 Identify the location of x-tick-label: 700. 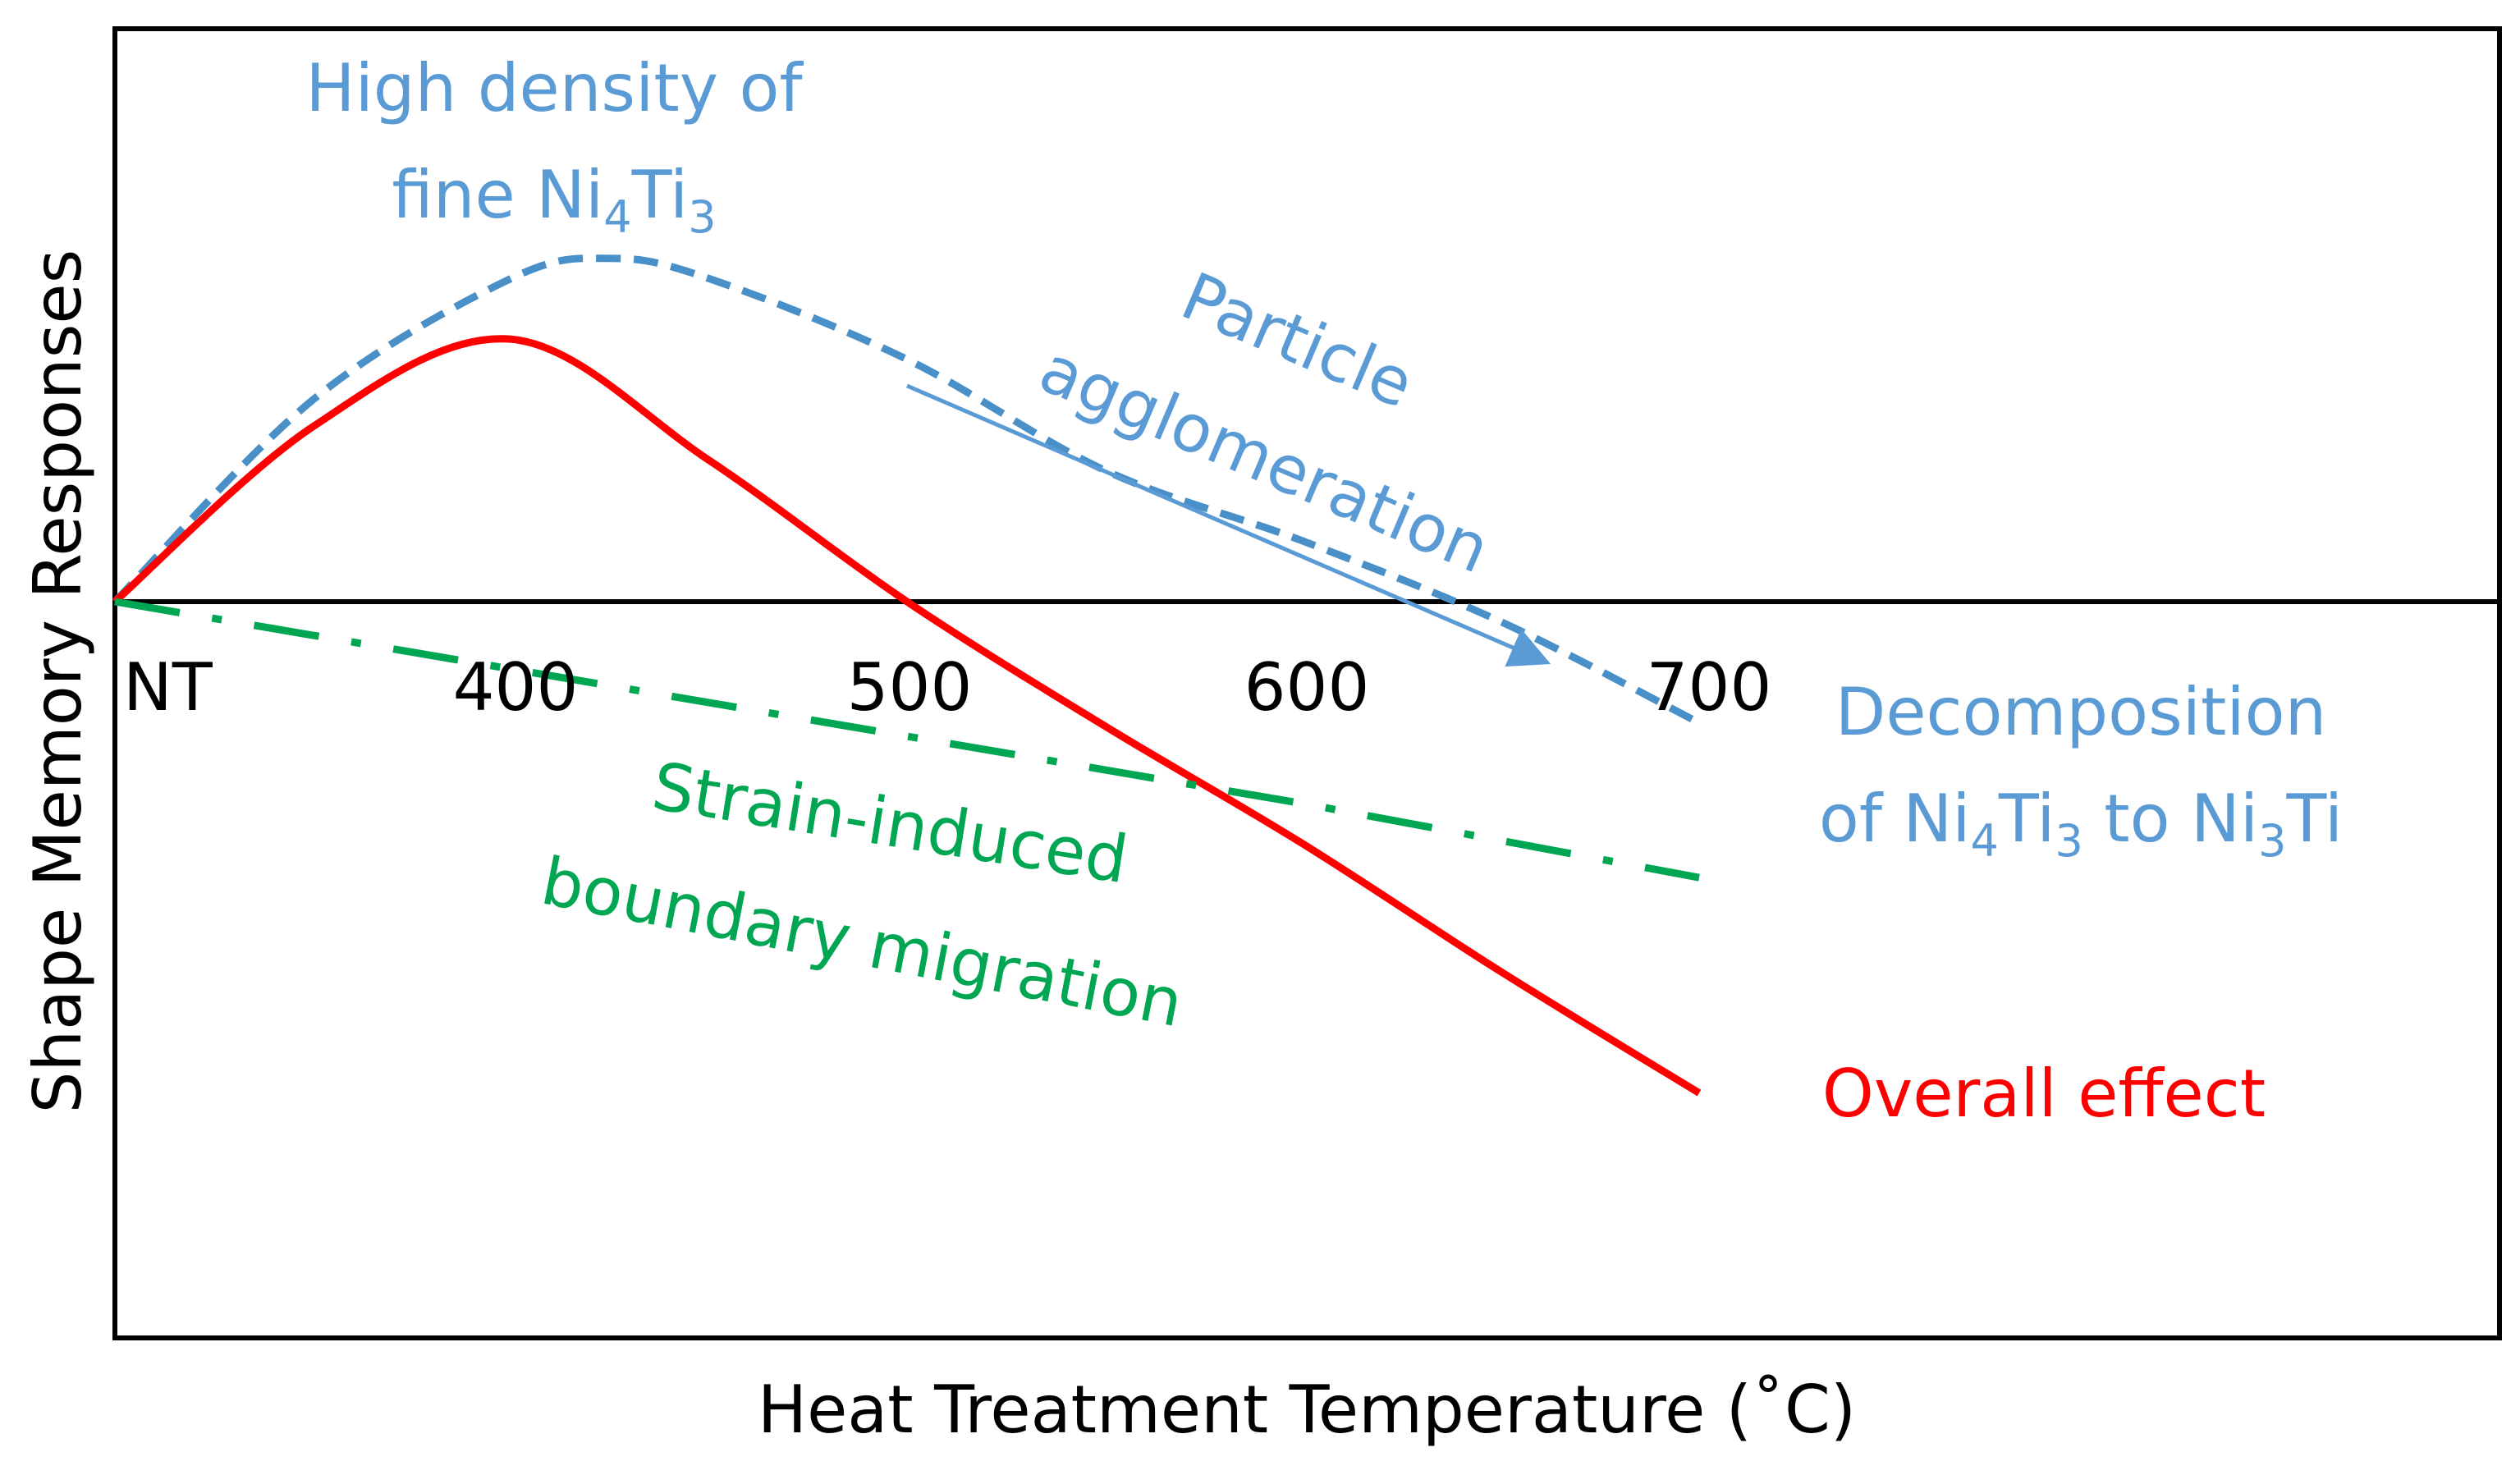
(1709, 687).